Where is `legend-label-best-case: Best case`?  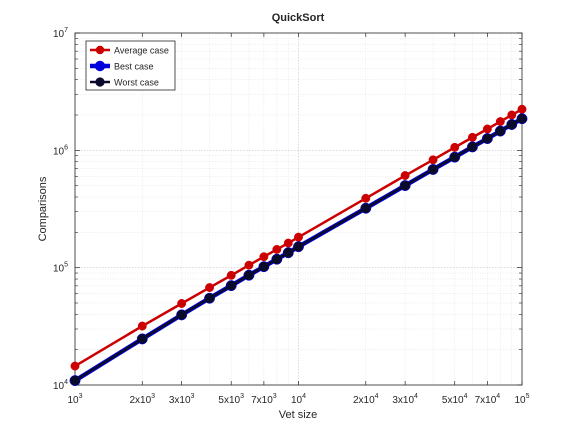 legend-label-best-case: Best case is located at coordinates (134, 67).